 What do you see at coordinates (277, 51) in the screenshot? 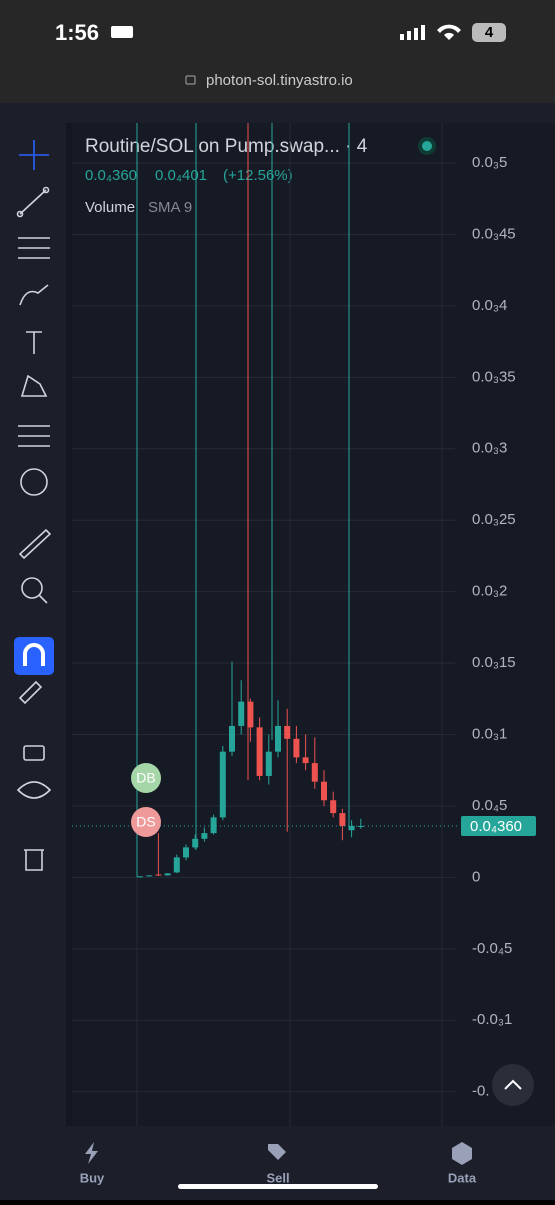
I see `browser-chrome` at bounding box center [277, 51].